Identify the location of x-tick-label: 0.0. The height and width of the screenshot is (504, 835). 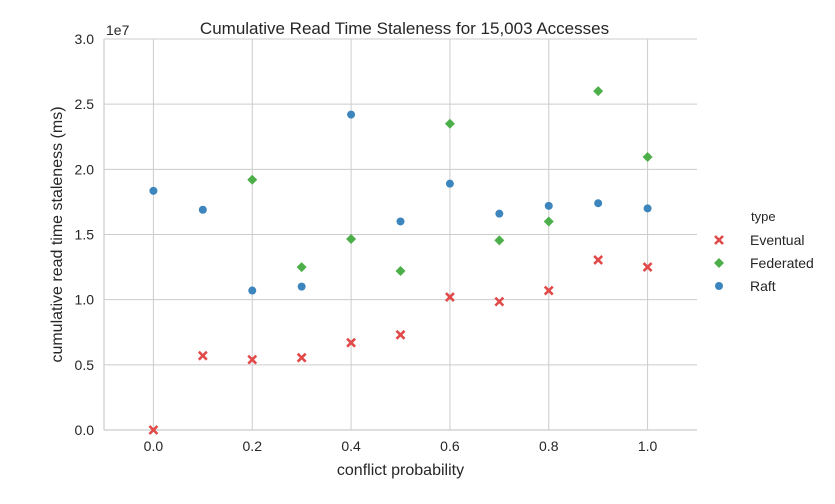
(154, 446).